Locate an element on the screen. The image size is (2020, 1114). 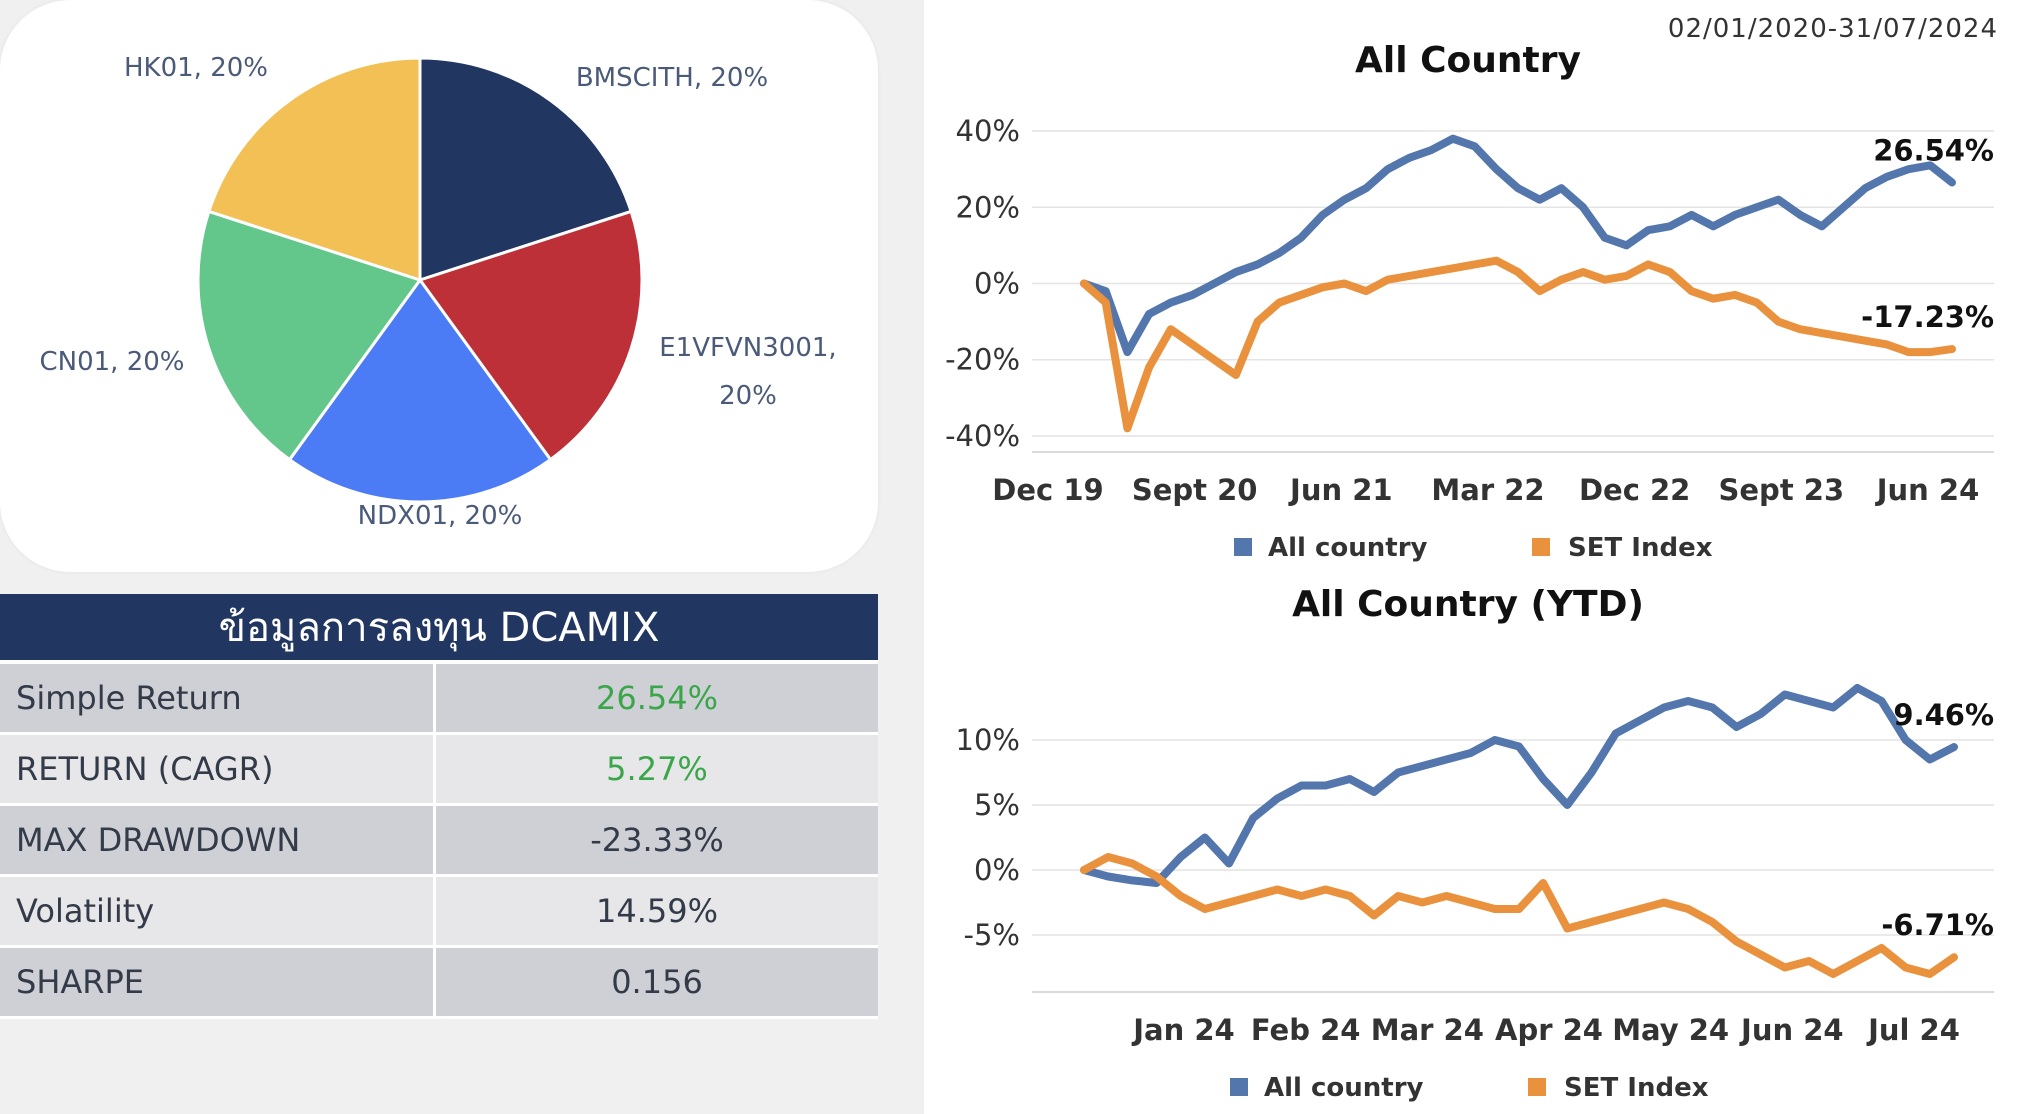
x-tick-label: Feb 24 is located at coordinates (1306, 1030).